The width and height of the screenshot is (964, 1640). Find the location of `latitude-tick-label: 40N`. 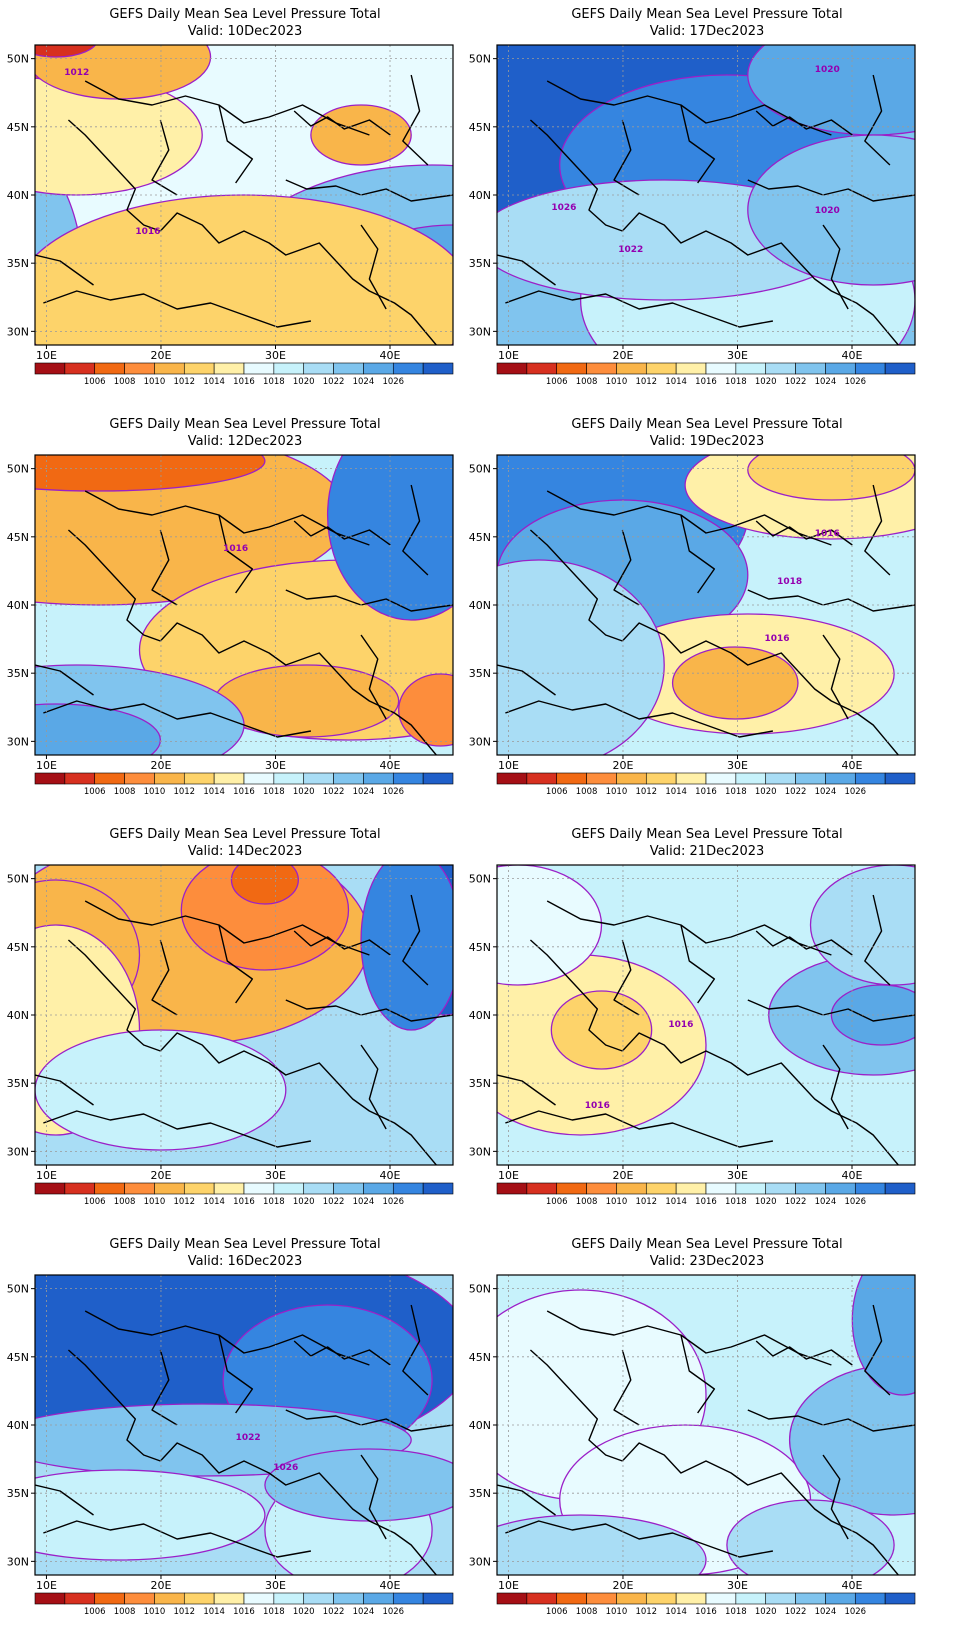

latitude-tick-label: 40N is located at coordinates (18, 1425).